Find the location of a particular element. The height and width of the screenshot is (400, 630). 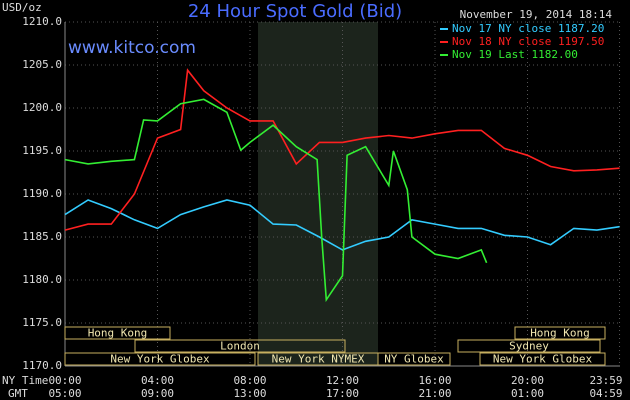

y-tick-label: 1210.0 is located at coordinates (42, 21).